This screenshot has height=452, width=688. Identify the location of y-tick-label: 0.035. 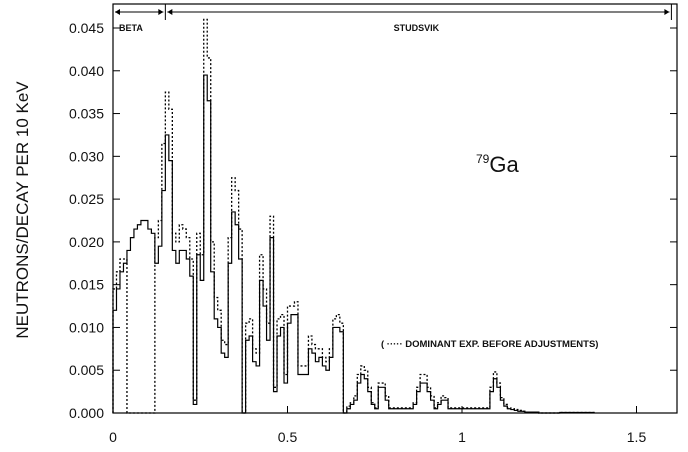
(86, 114).